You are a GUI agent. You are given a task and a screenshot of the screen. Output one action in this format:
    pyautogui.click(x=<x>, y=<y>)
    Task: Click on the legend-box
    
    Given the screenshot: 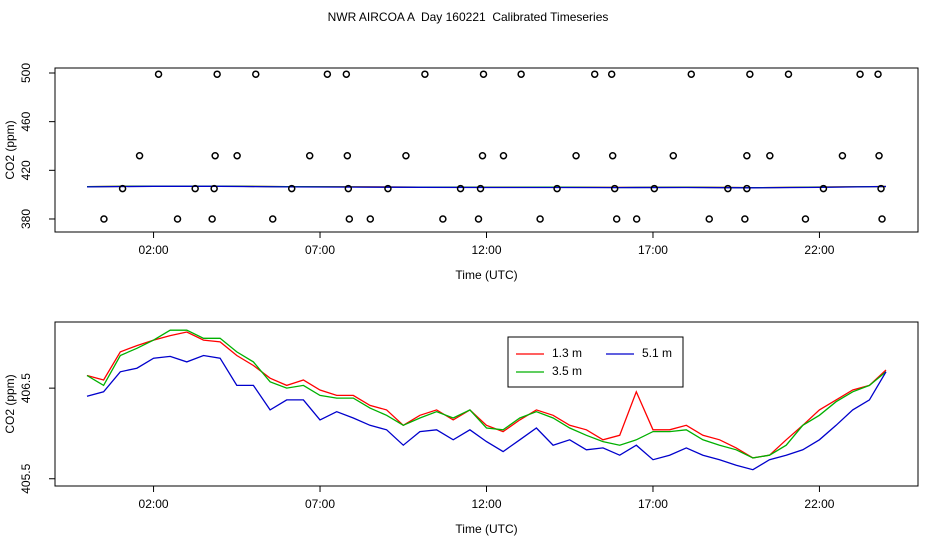 What is the action you would take?
    pyautogui.click(x=595, y=362)
    